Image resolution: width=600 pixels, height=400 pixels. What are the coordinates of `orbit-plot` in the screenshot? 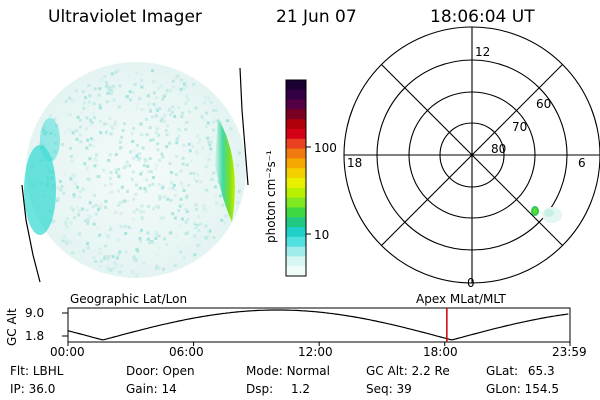 It's located at (316, 326).